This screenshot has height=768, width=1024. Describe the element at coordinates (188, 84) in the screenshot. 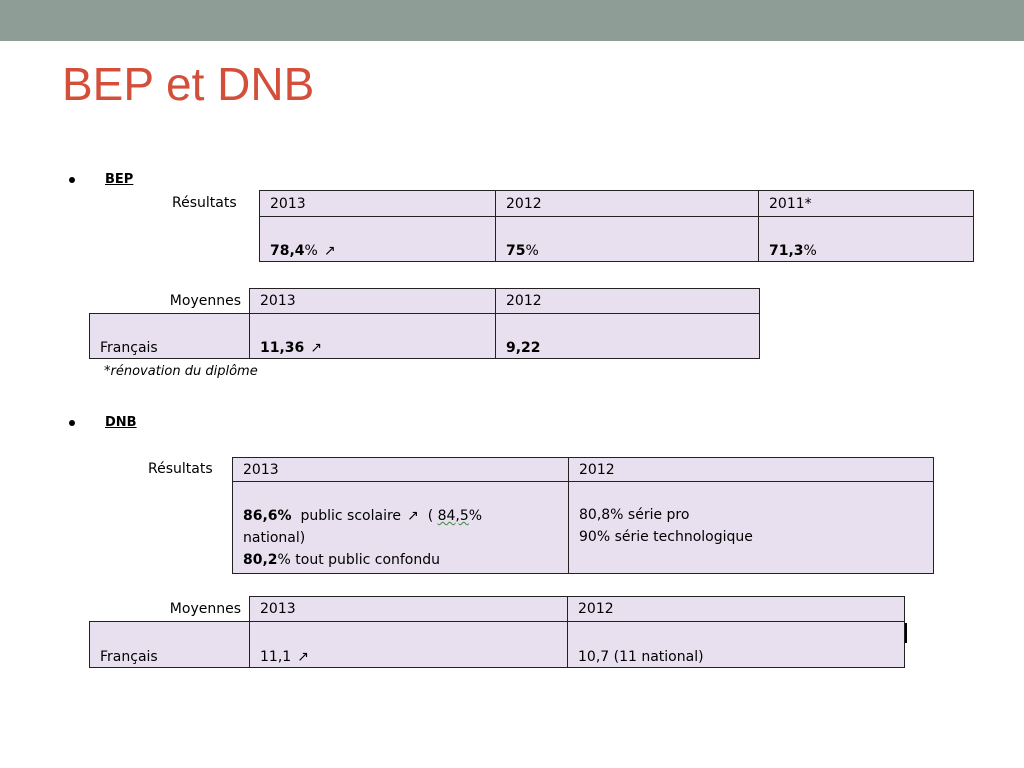

I see `slide-title: BEP et DNB` at that location.